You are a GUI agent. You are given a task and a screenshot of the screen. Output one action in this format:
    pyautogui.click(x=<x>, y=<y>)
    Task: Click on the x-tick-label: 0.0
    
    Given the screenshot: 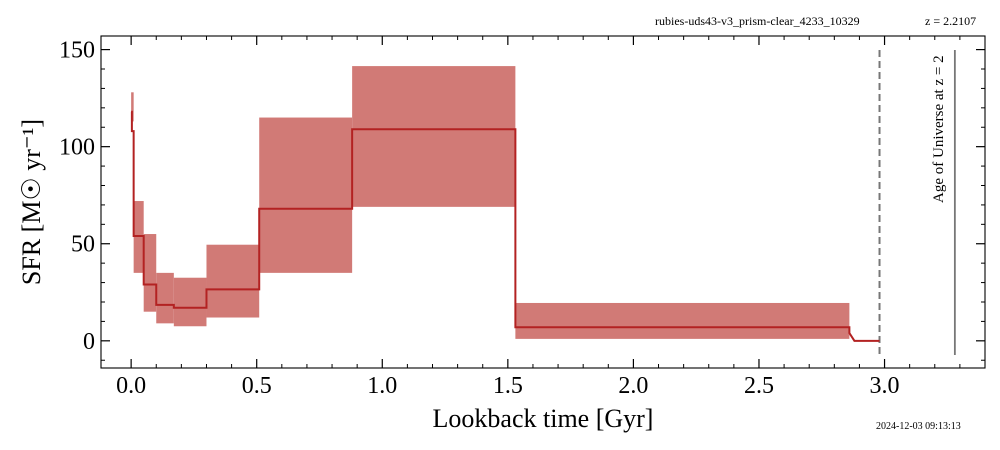 What is the action you would take?
    pyautogui.click(x=131, y=386)
    